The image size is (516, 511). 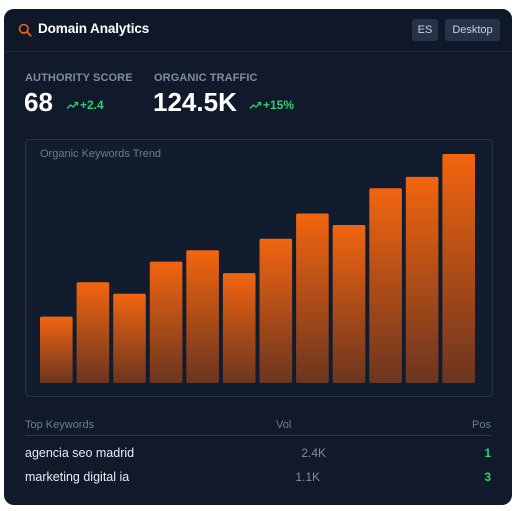 What do you see at coordinates (80, 453) in the screenshot?
I see `table-row-keyword: agencia seo madrid` at bounding box center [80, 453].